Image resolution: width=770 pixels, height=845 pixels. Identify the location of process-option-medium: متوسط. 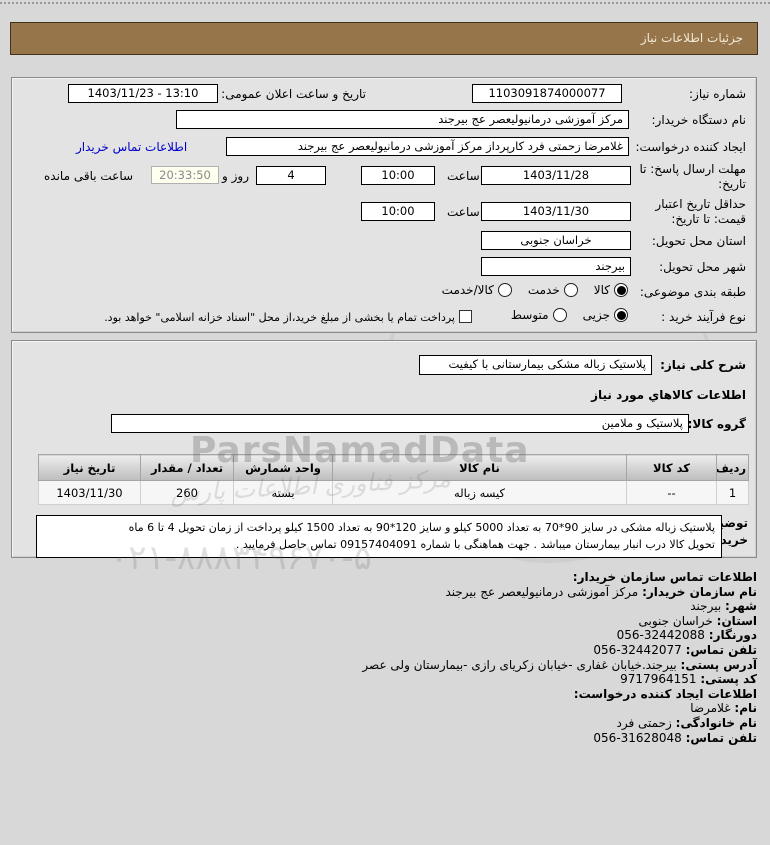
(539, 315).